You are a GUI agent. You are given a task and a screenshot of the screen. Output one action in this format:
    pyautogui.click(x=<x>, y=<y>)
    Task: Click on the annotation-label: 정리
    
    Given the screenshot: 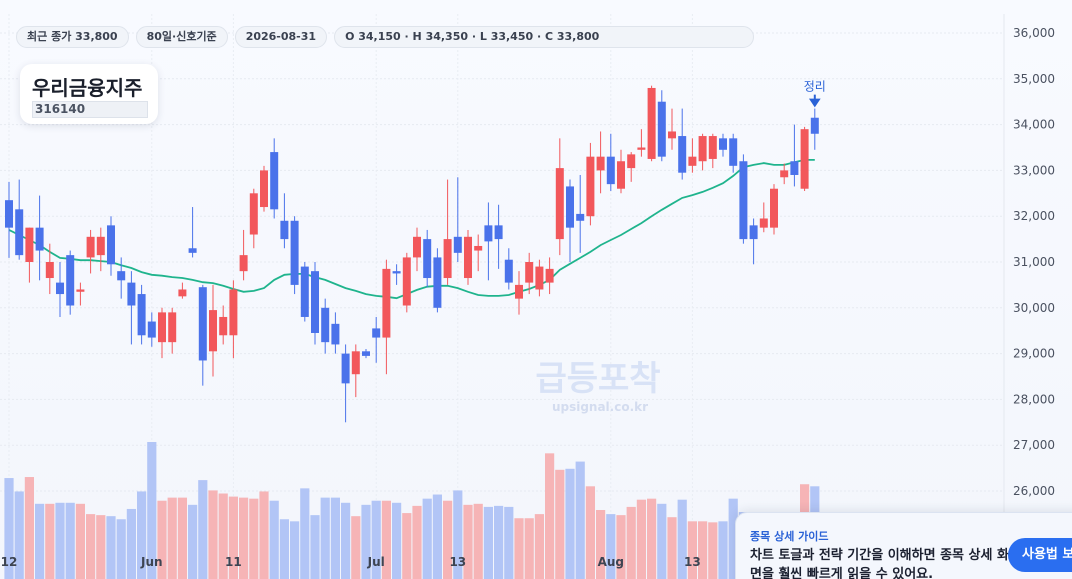 What is the action you would take?
    pyautogui.click(x=815, y=87)
    